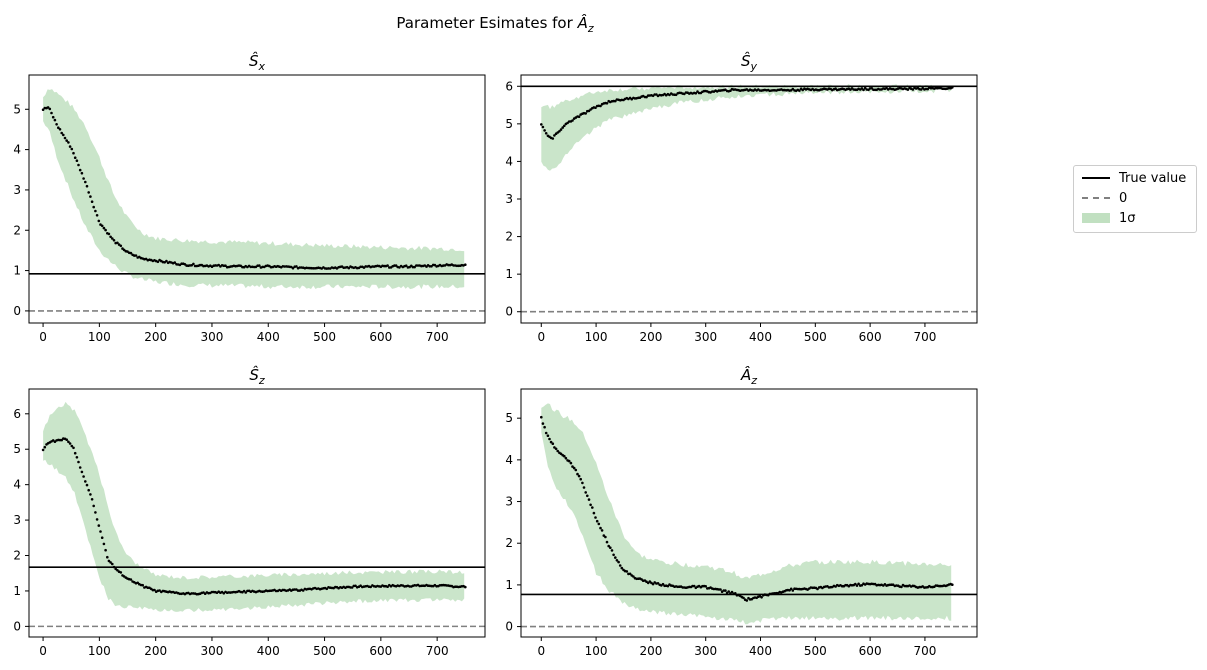  What do you see at coordinates (650, 337) in the screenshot?
I see `x-tick-label: 200` at bounding box center [650, 337].